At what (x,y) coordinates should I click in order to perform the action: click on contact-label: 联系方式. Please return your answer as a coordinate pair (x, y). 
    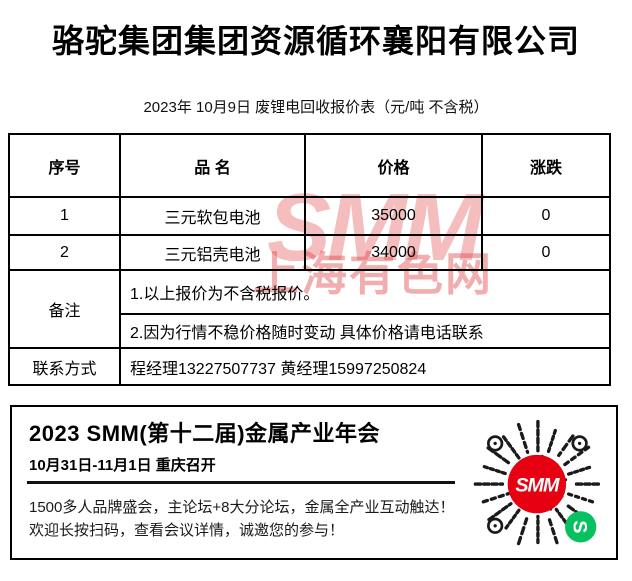
    Looking at the image, I should click on (65, 367).